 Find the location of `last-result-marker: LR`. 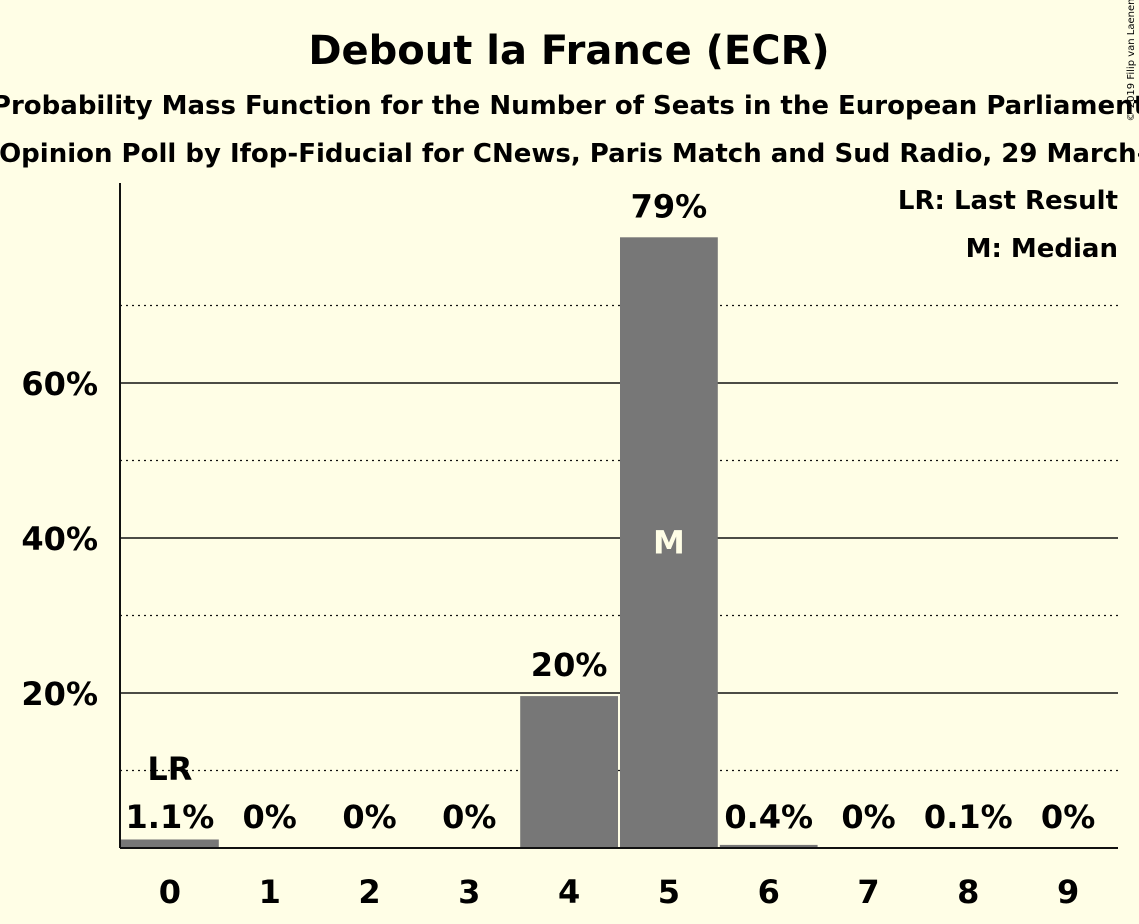

last-result-marker: LR is located at coordinates (169, 769).